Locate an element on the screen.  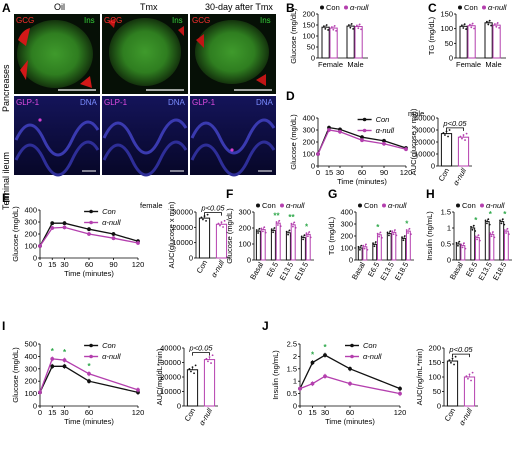
col-header-oil: Oil is located at coordinates (59, 7).